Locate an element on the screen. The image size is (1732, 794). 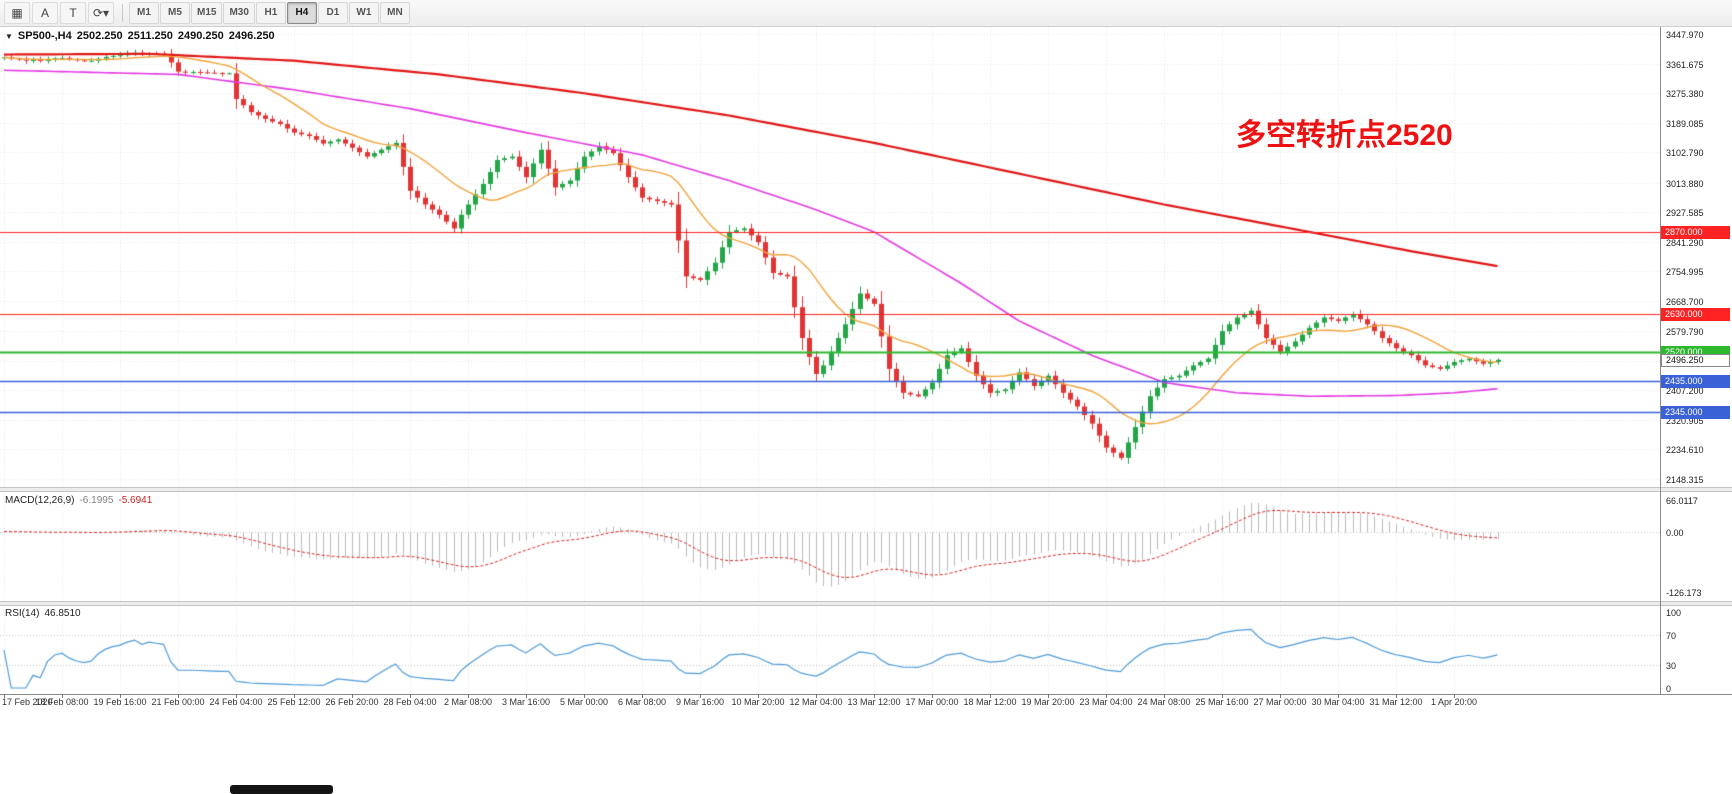
macd-canvas is located at coordinates (830, 546).